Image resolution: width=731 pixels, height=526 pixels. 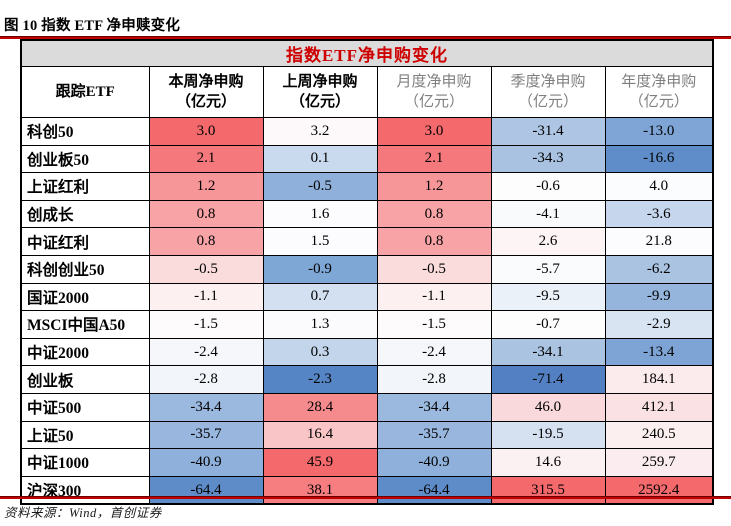 I want to click on etf-name-cell: 创成长, so click(x=85, y=214).